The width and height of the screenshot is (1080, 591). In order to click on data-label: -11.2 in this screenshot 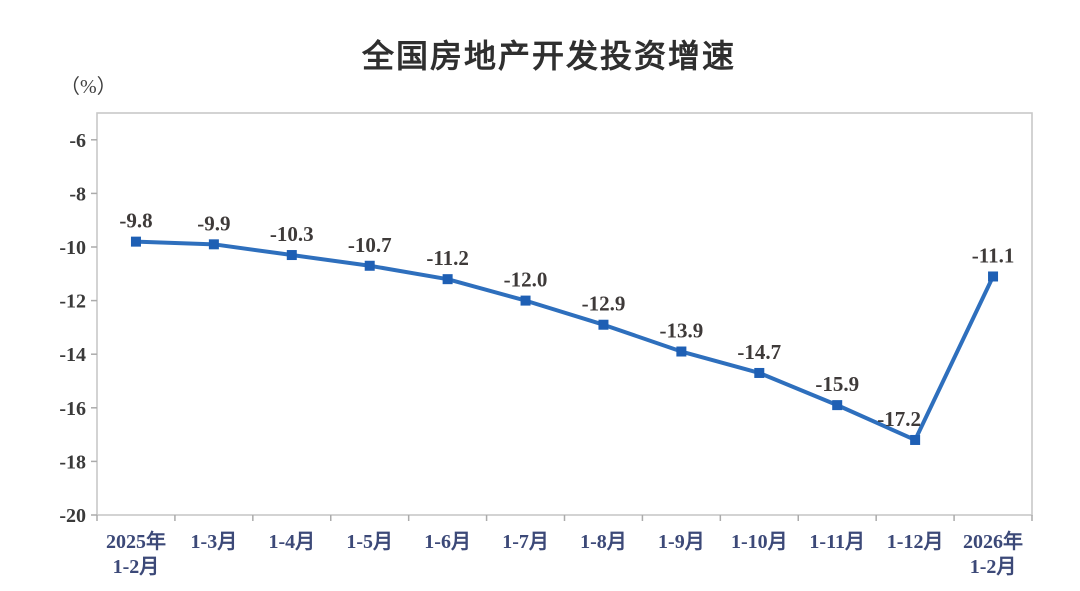, I will do `click(447, 258)`.